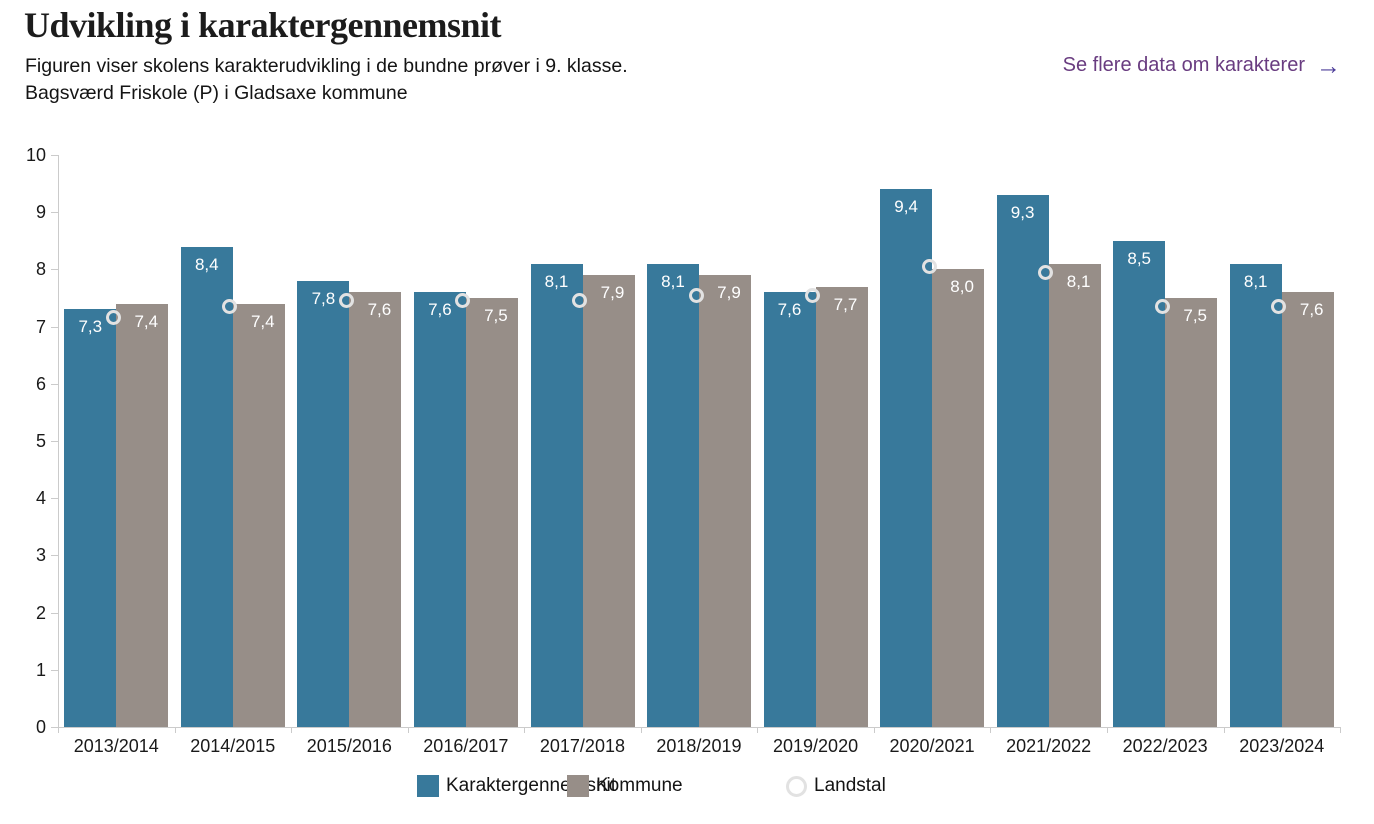 The image size is (1374, 824). What do you see at coordinates (323, 298) in the screenshot?
I see `bar-value-label: 7,8` at bounding box center [323, 298].